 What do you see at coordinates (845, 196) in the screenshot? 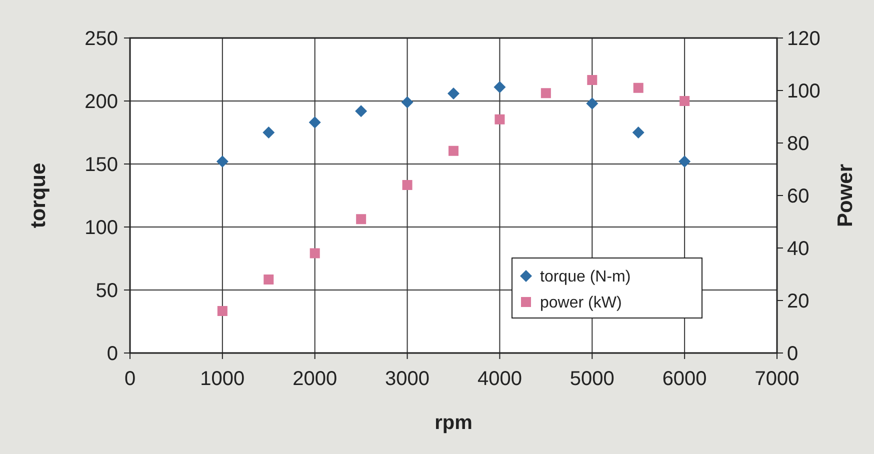
I see `y2-axis-title: Power` at bounding box center [845, 196].